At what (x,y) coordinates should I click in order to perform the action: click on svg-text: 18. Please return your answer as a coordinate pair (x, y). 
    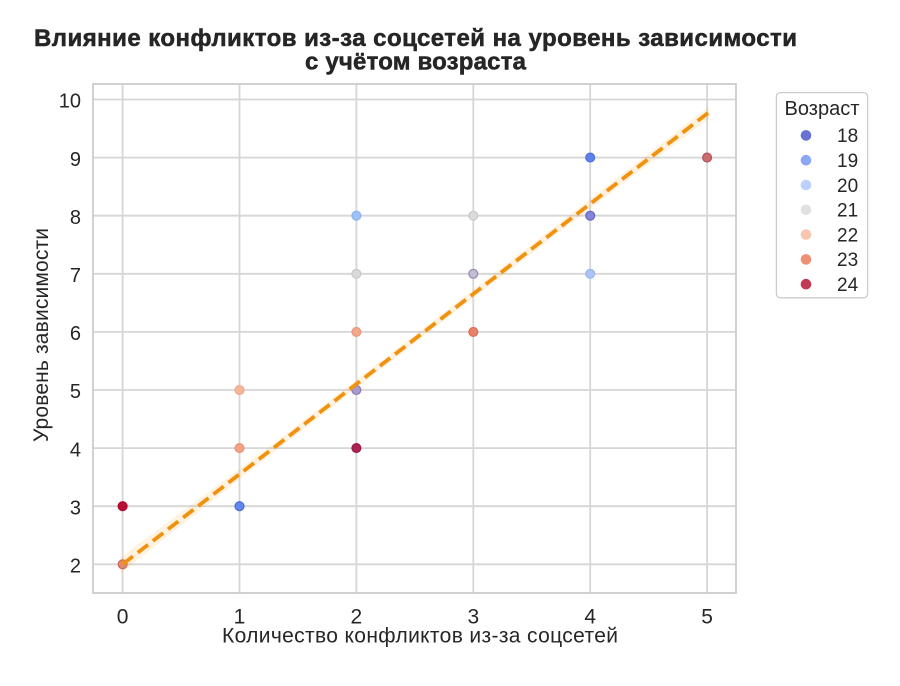
    Looking at the image, I should click on (847, 136).